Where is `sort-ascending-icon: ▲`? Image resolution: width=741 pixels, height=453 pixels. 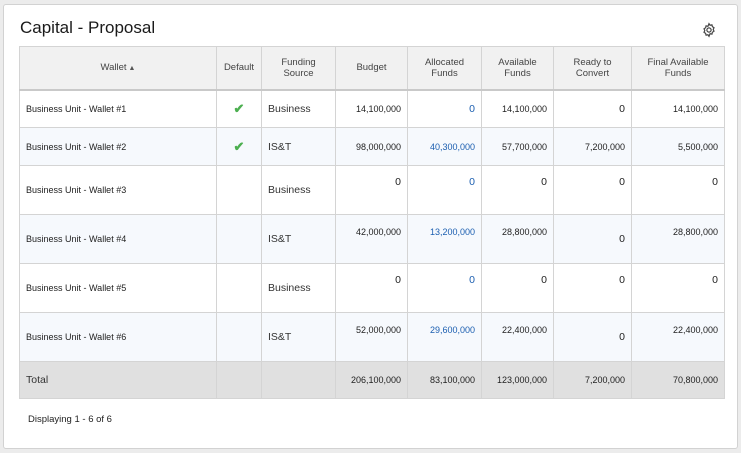 sort-ascending-icon: ▲ is located at coordinates (132, 68).